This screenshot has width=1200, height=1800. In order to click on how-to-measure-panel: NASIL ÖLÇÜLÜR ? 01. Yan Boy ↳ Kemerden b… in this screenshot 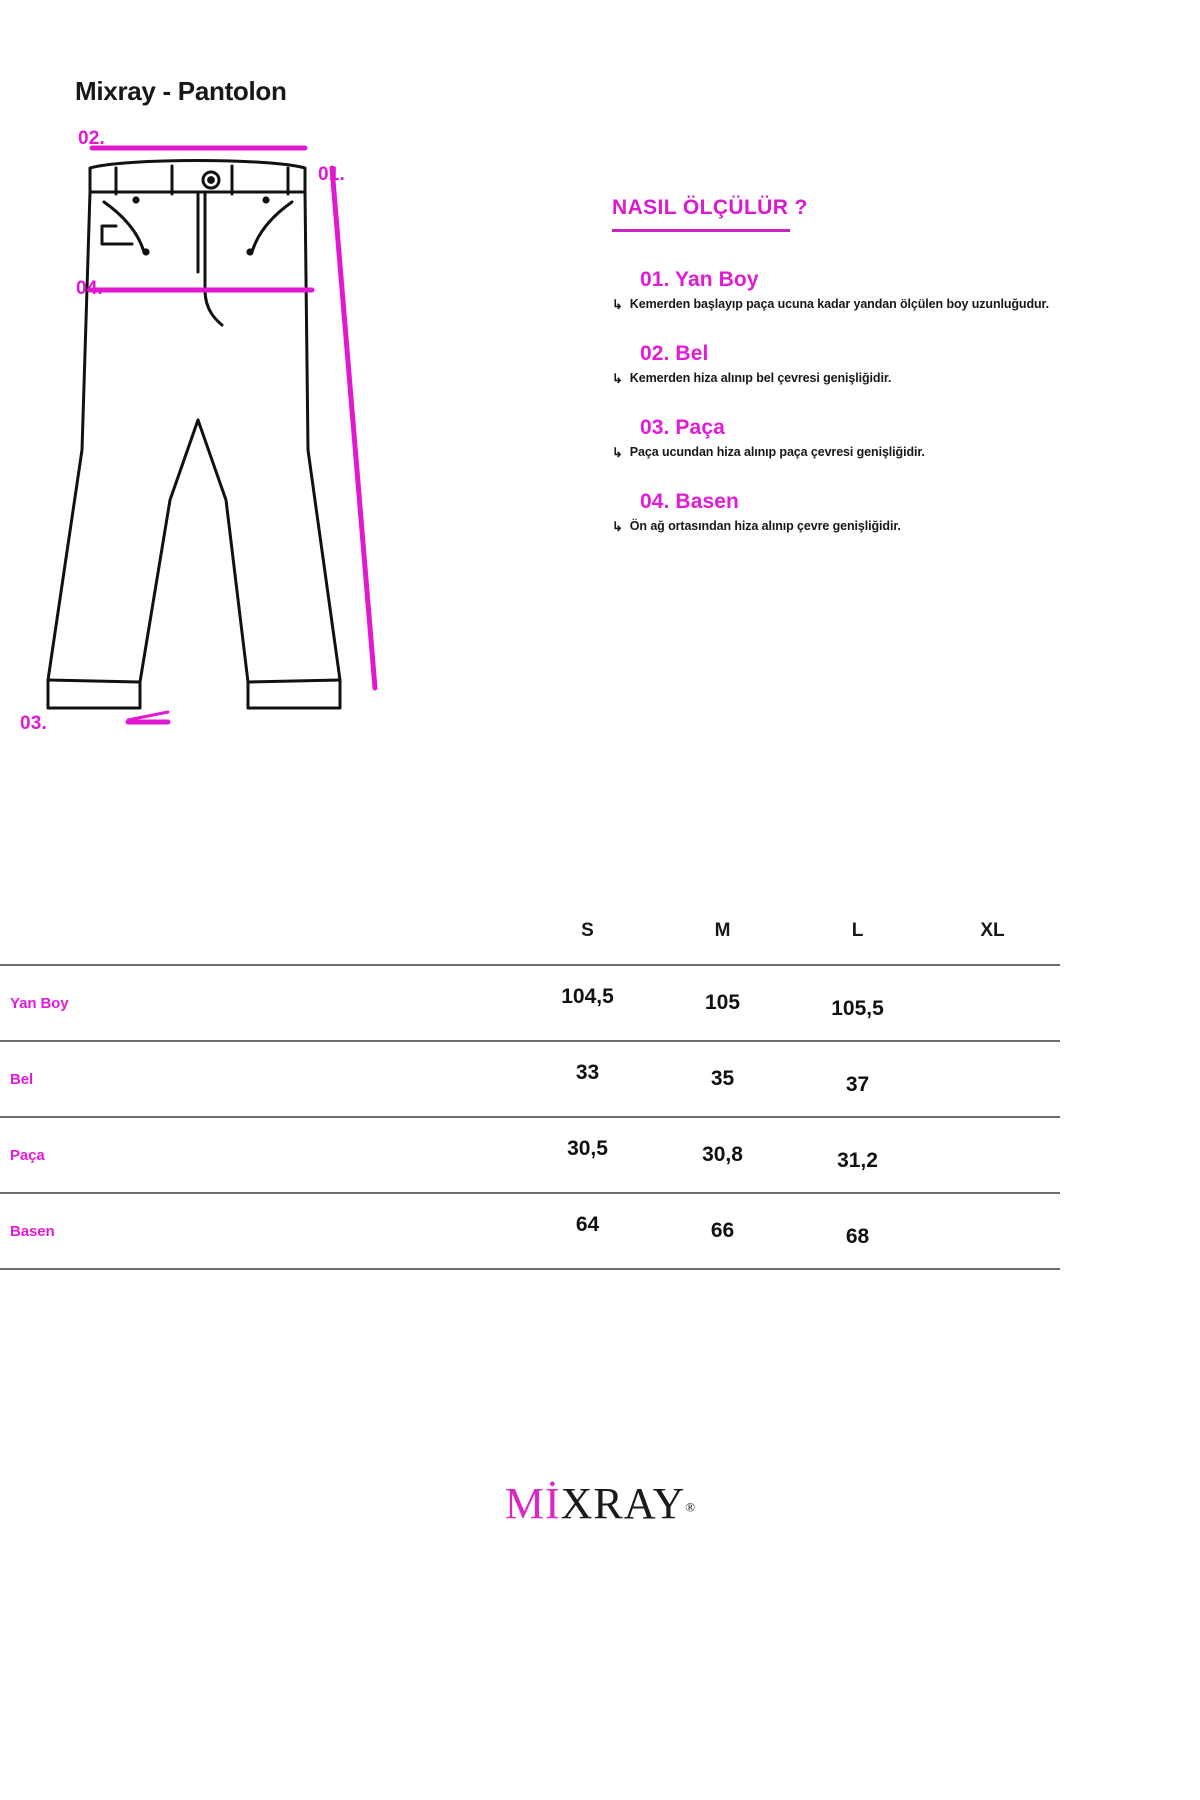, I will do `click(847, 380)`.